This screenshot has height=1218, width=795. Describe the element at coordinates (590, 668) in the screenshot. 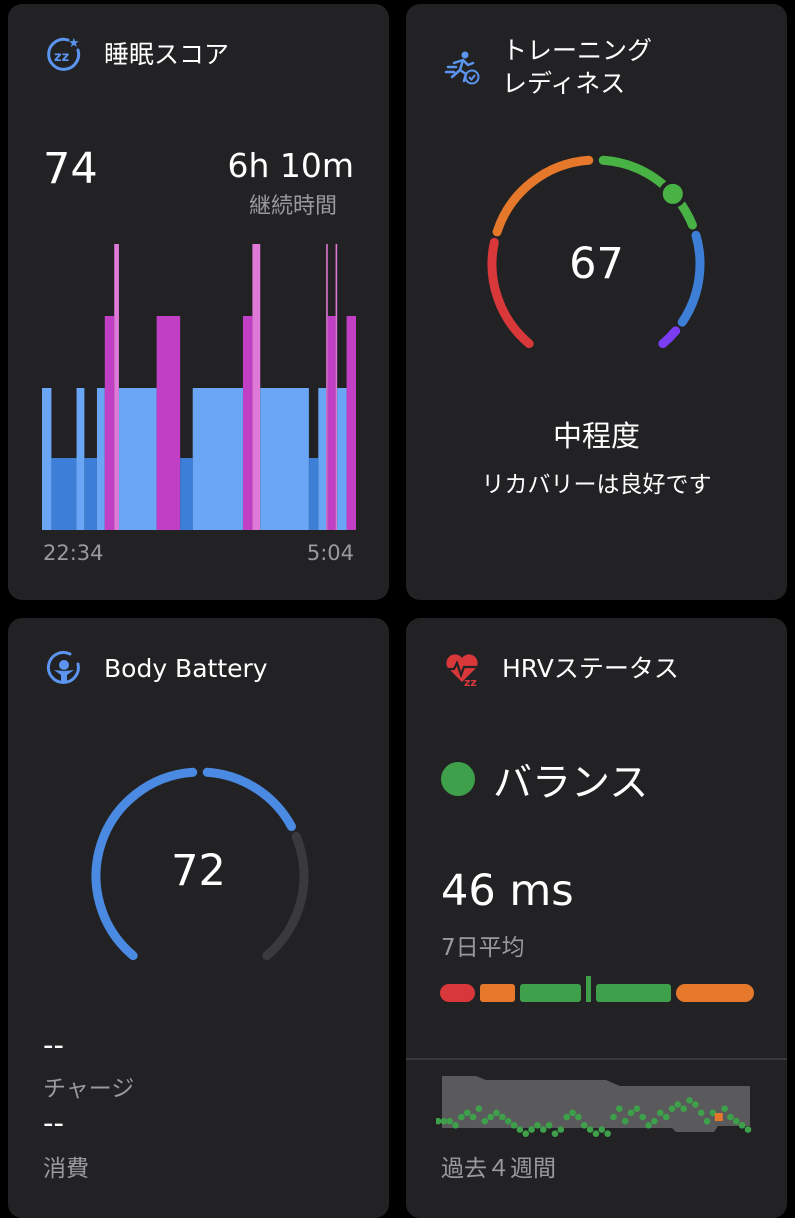

I see `hrv-title: HRVステータス` at that location.